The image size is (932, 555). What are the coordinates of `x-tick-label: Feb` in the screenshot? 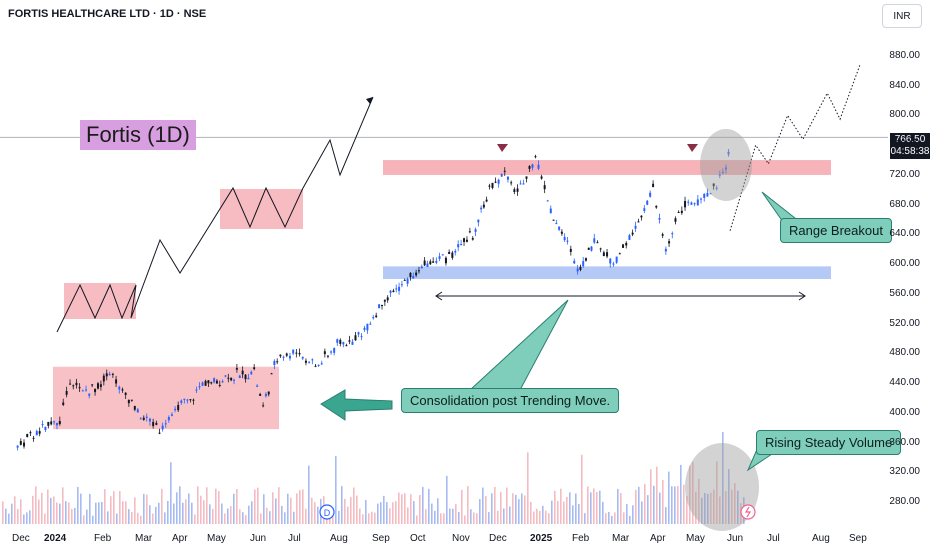 It's located at (581, 538).